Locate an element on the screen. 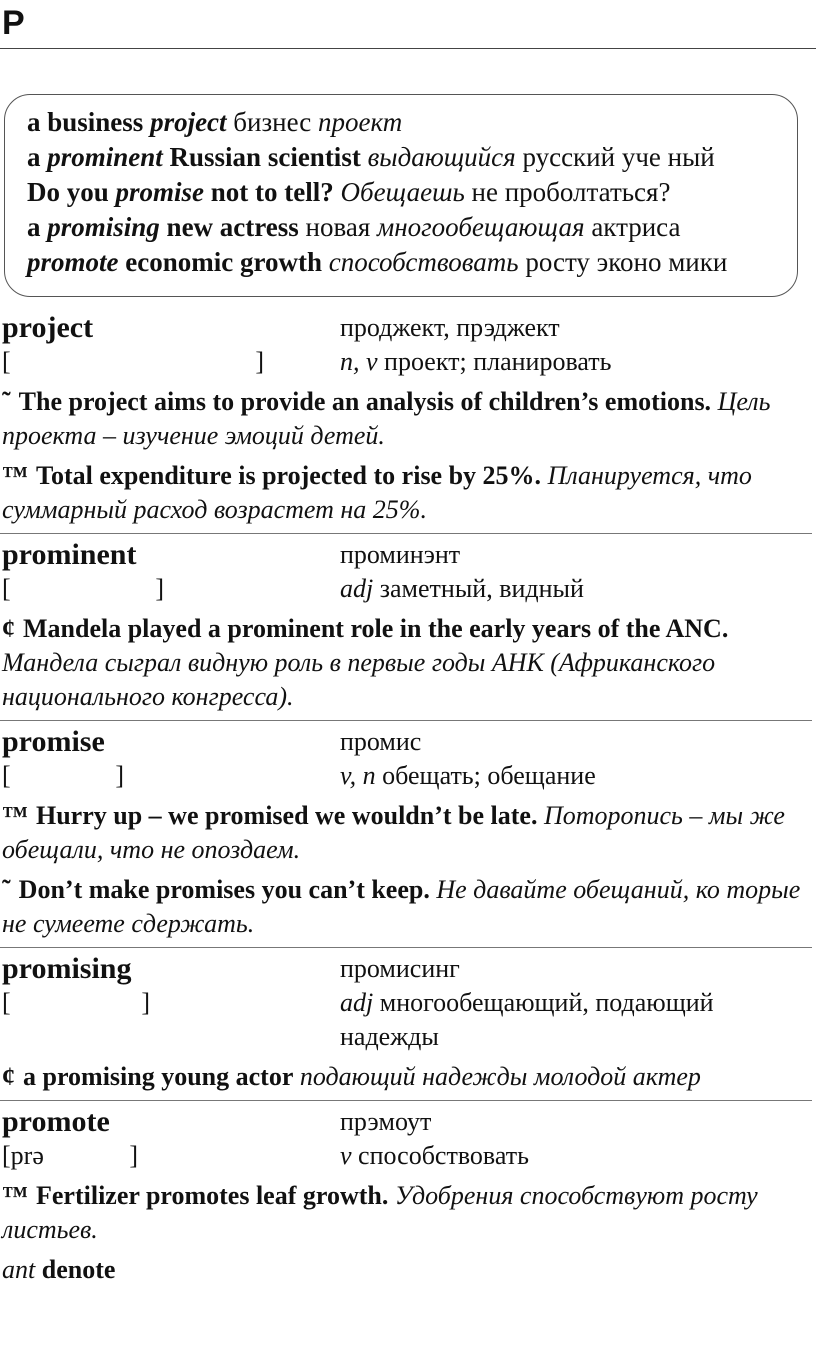 The image size is (816, 1345). phrase: a business project бизнес проект is located at coordinates (407, 122).